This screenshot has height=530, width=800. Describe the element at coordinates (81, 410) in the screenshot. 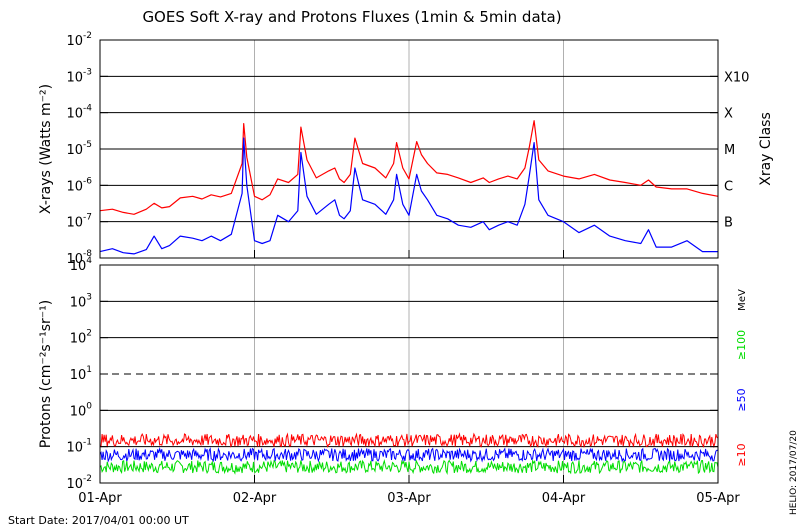

I see `proton-y-tick-label: 10⁰` at that location.